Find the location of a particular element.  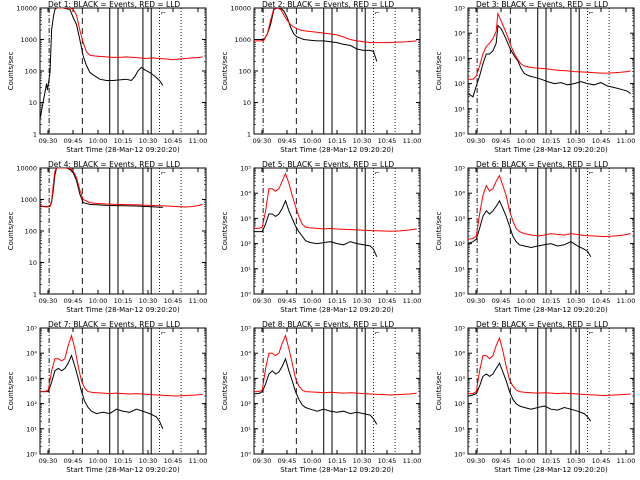

panel-title: Det 5: BLACK = Events, RED = LLD is located at coordinates (328, 164).